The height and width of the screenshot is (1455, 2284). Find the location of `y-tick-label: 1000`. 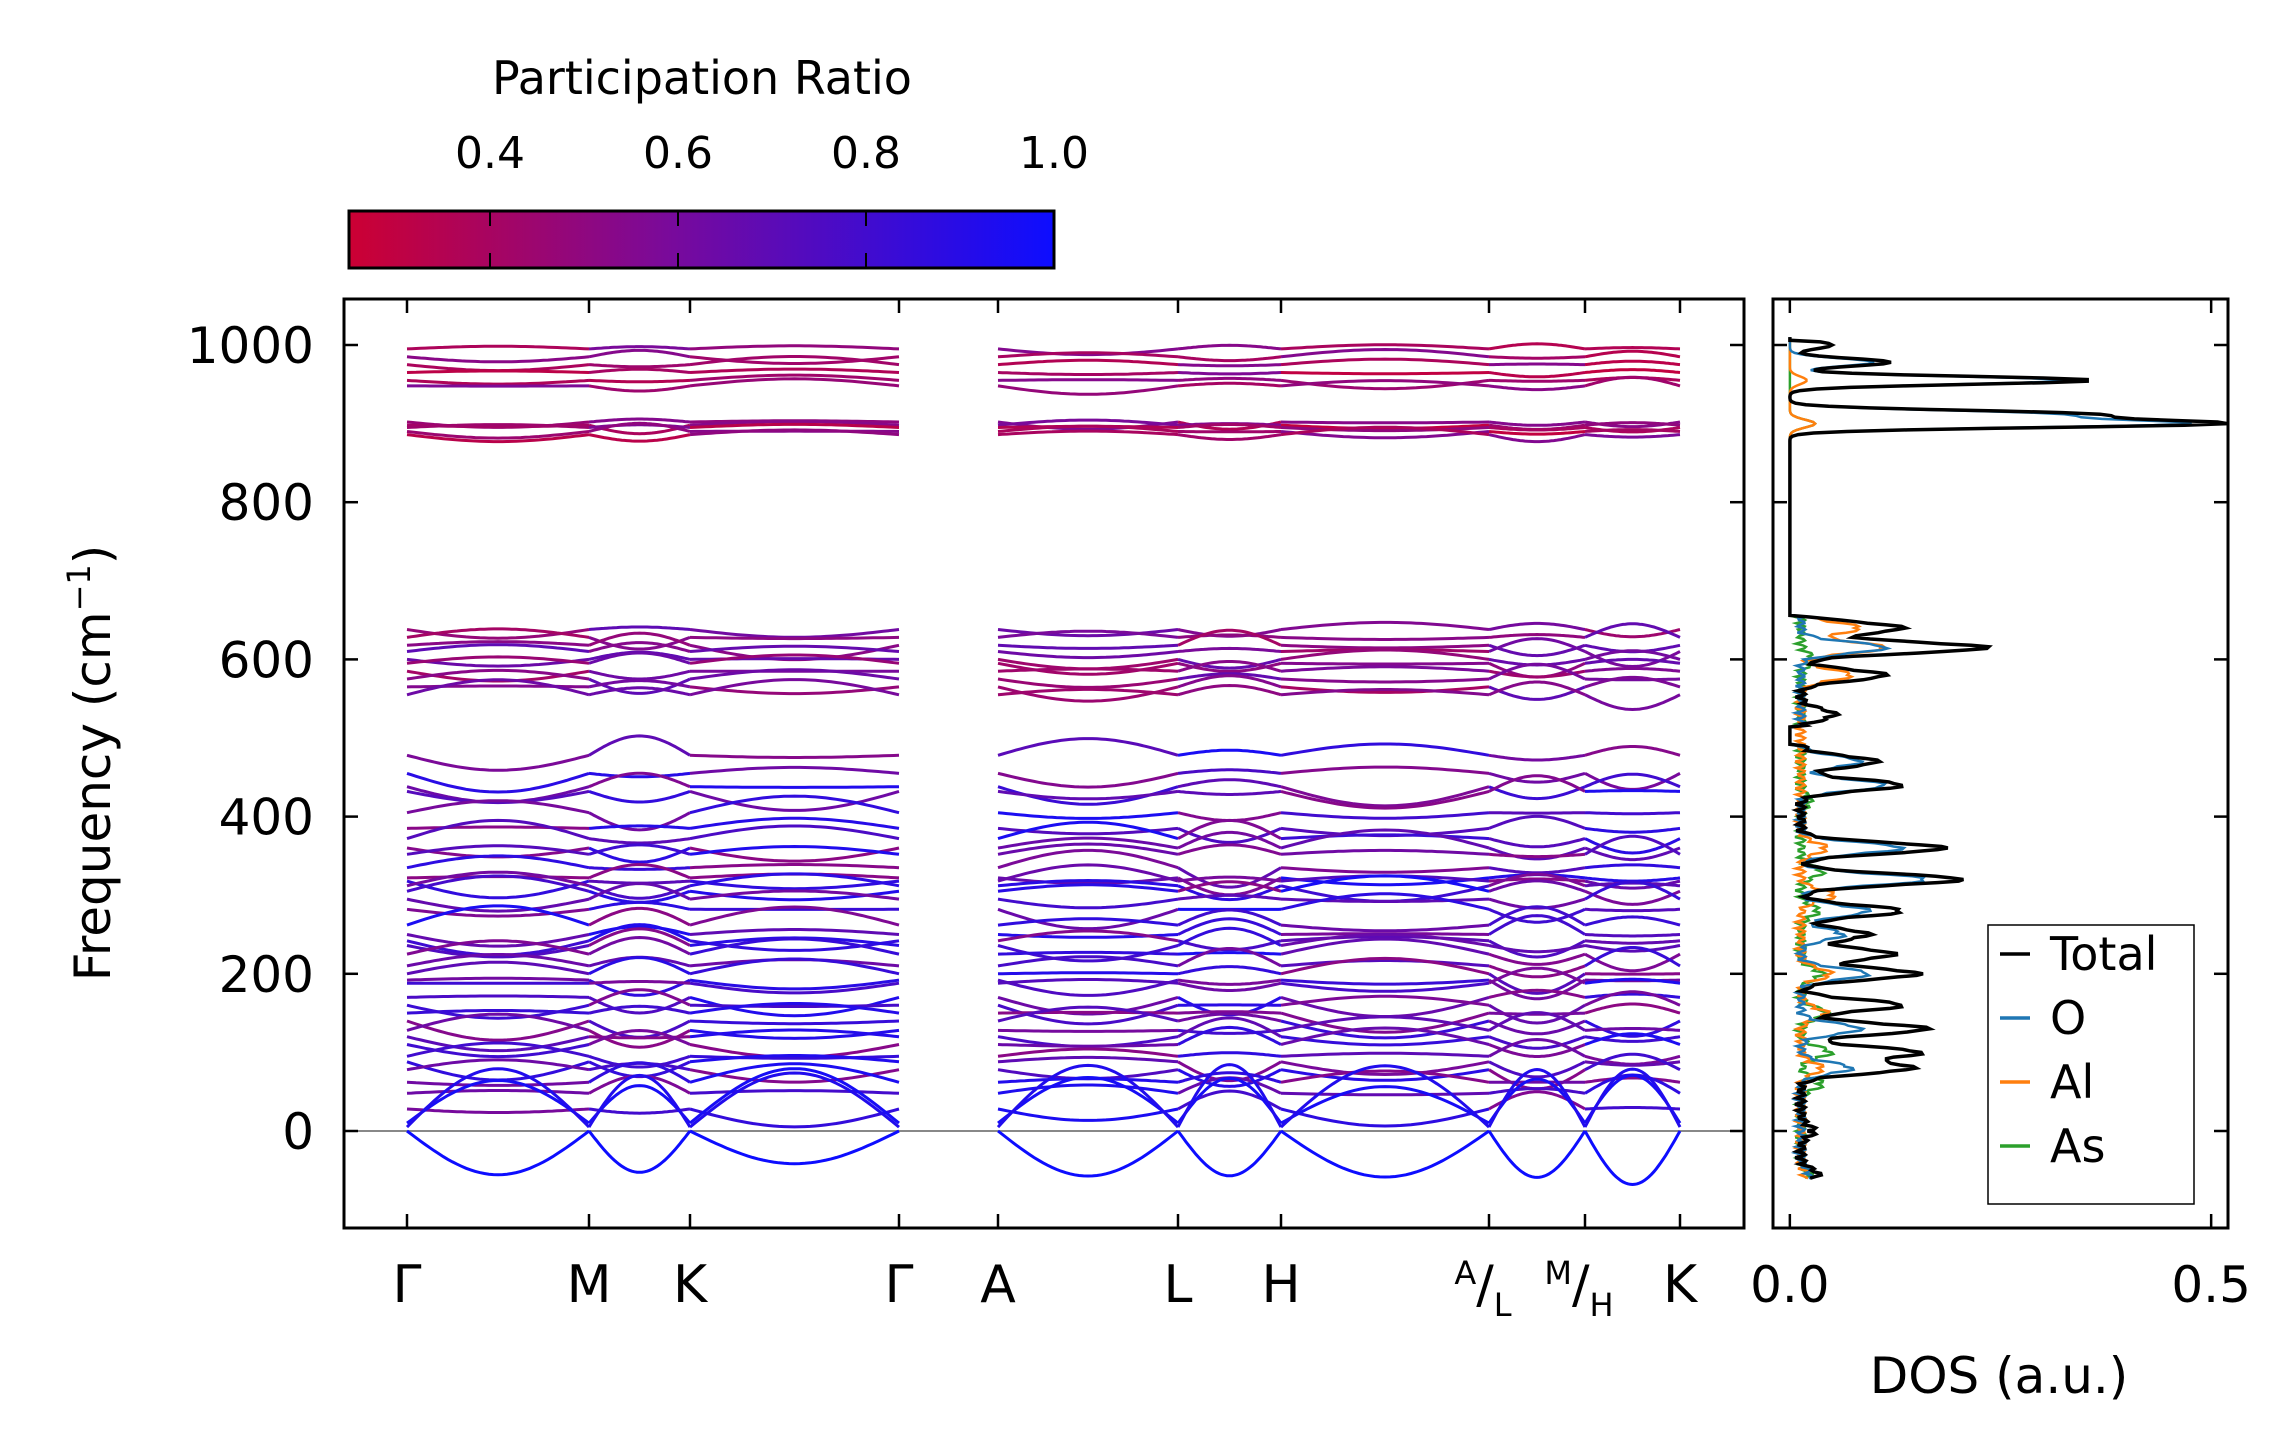

y-tick-label: 1000 is located at coordinates (250, 346).